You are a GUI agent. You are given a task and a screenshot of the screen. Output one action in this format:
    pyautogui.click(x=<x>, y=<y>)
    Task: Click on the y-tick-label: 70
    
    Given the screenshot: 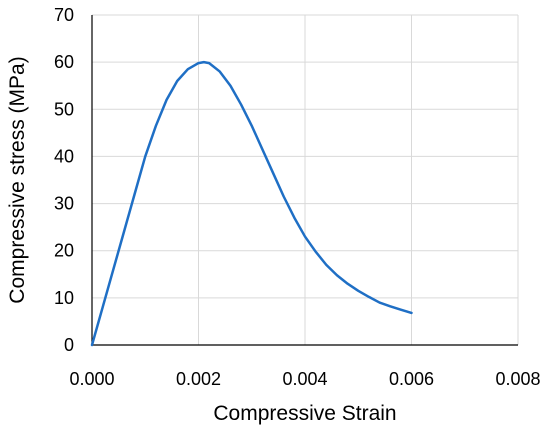 What is the action you would take?
    pyautogui.click(x=64, y=15)
    